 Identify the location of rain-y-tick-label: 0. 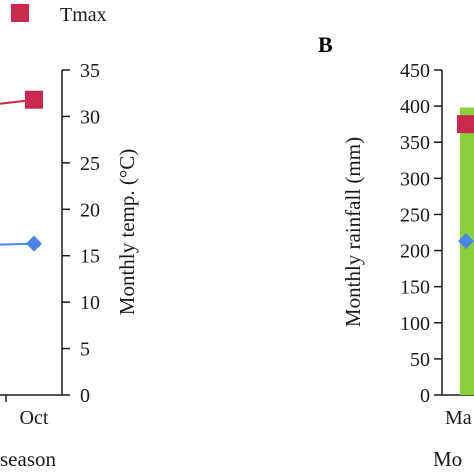
(425, 396).